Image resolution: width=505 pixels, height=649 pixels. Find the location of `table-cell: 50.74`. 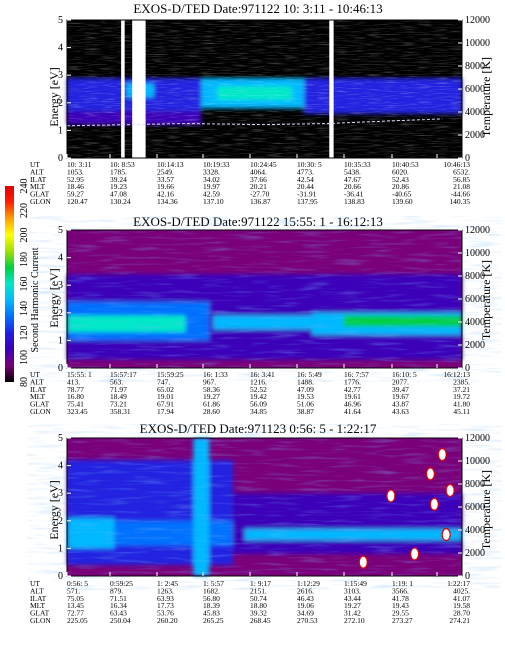

table-cell: 50.74 is located at coordinates (258, 598).